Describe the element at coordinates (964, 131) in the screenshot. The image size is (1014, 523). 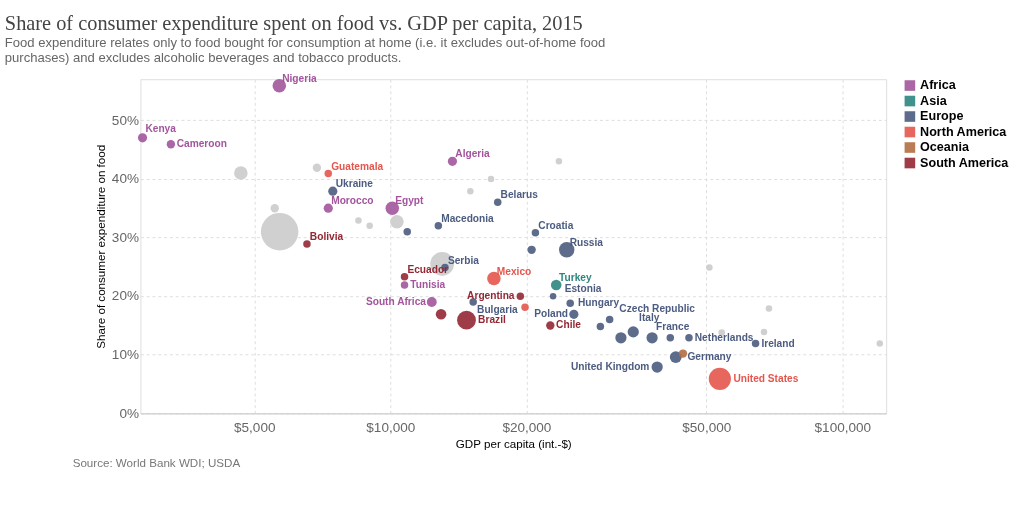
I see `legend-label: North America` at that location.